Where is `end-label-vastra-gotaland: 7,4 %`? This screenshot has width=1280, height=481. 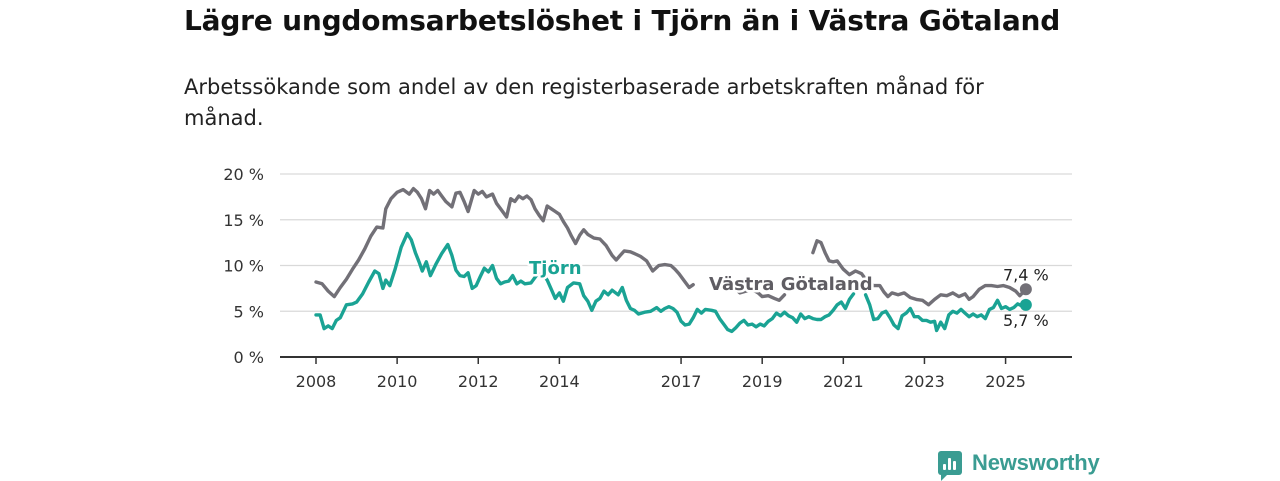 end-label-vastra-gotaland: 7,4 % is located at coordinates (1026, 274).